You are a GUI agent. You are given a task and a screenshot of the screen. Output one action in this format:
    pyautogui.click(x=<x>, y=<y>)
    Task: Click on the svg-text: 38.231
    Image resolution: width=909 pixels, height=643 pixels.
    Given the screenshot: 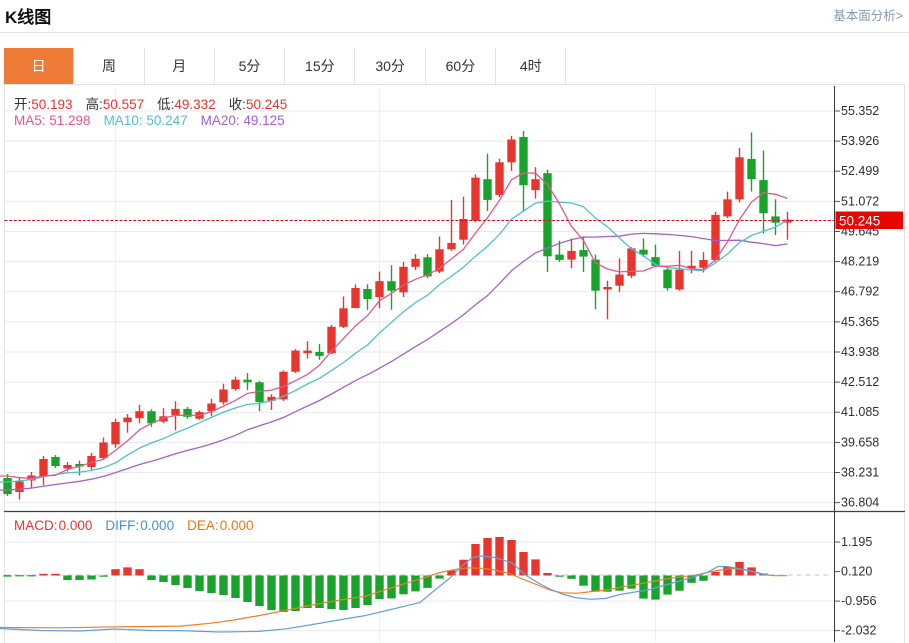 What is the action you would take?
    pyautogui.click(x=860, y=473)
    